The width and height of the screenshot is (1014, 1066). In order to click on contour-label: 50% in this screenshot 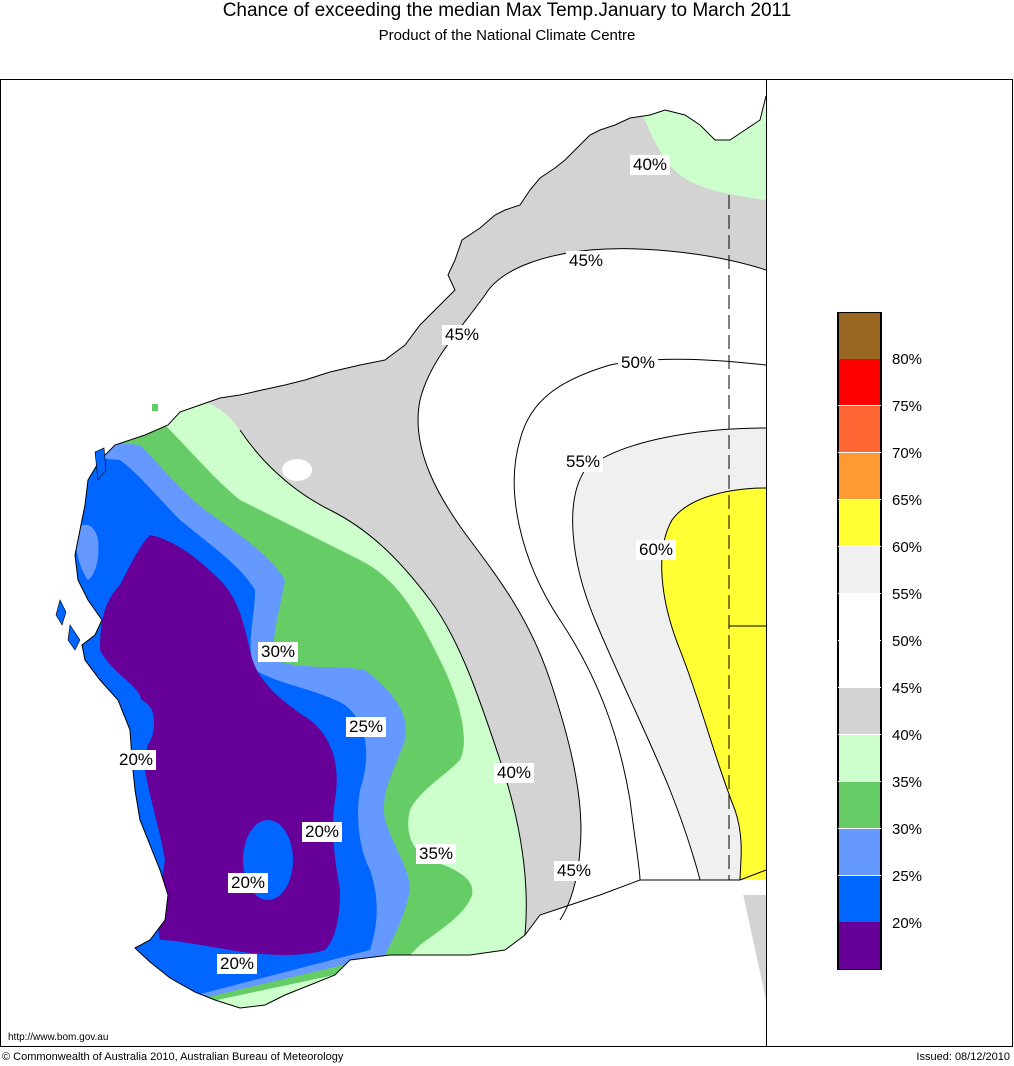, I will do `click(638, 363)`.